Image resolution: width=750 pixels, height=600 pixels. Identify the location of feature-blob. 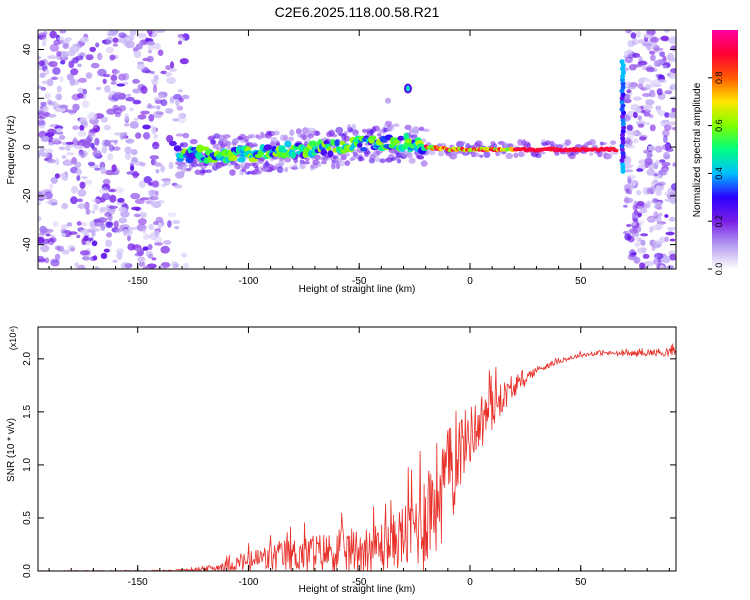
(388, 100).